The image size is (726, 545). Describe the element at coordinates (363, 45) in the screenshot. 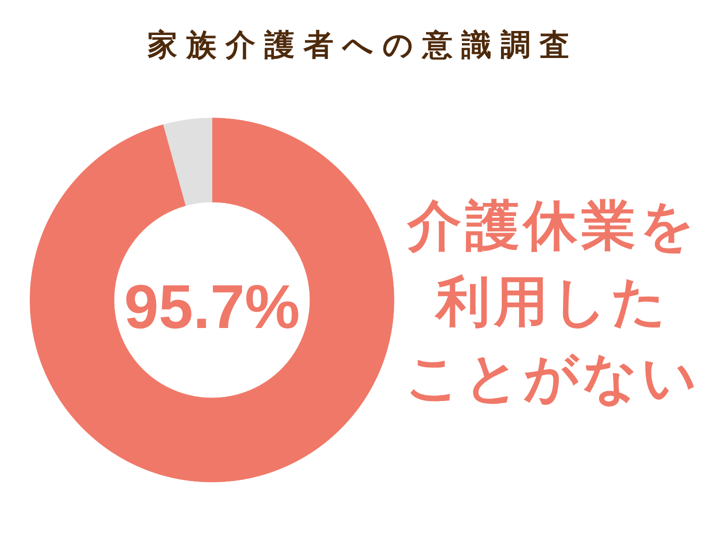

I see `chart-title: 家族介護者への意識調査` at that location.